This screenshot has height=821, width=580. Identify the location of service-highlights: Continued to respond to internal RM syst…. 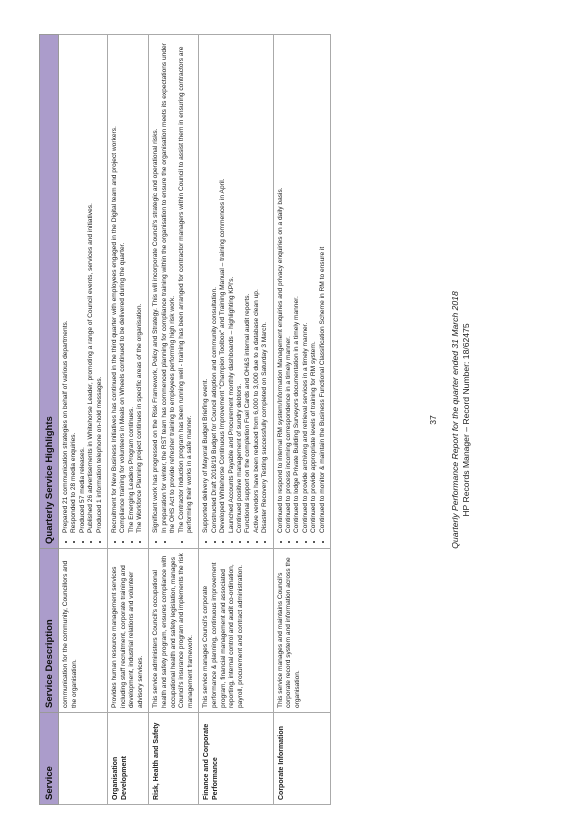
(302, 291).